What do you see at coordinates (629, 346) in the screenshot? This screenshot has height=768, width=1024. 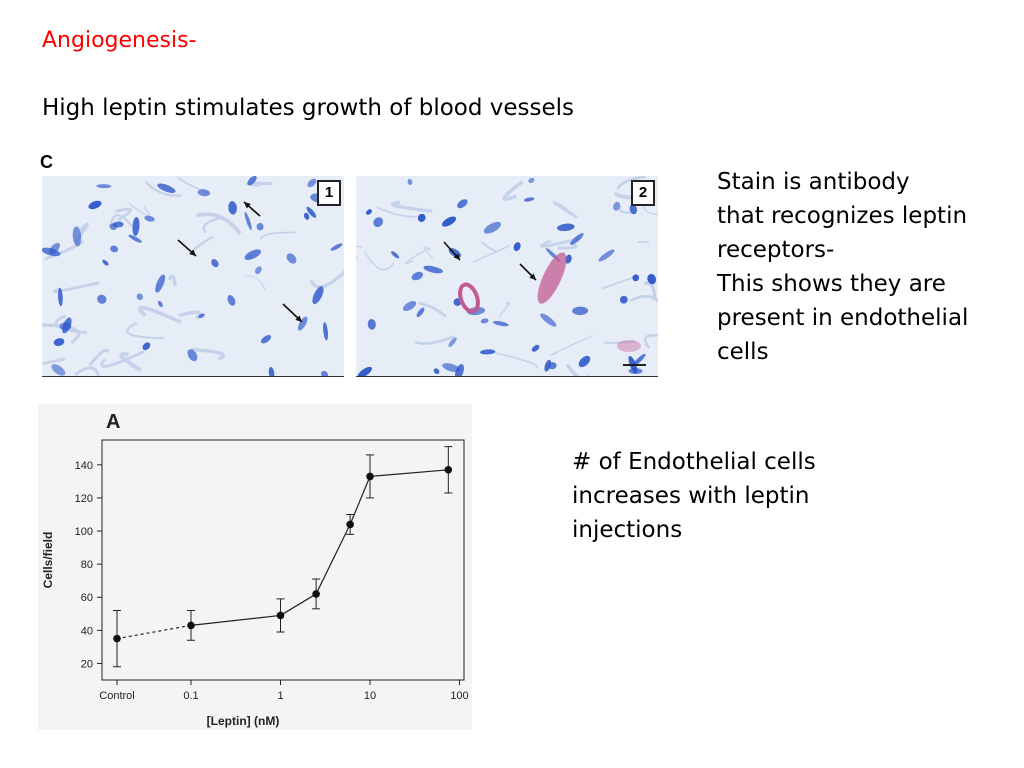 I see `receptor-stain` at bounding box center [629, 346].